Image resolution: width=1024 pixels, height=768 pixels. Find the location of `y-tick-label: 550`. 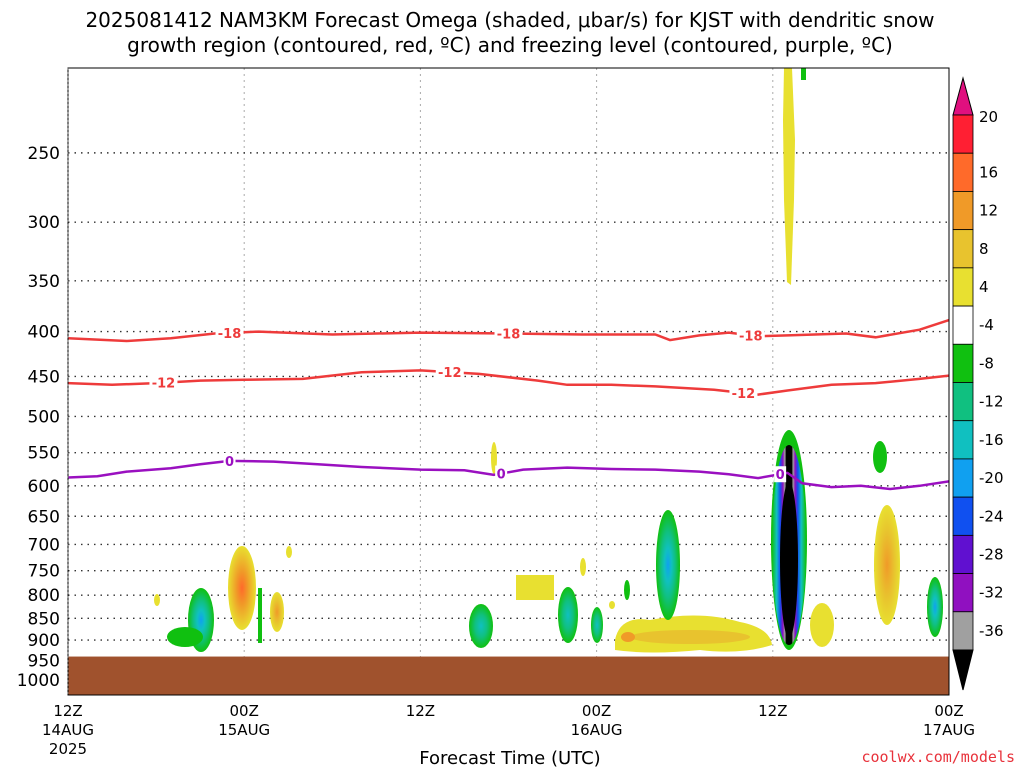

y-tick-label: 550 is located at coordinates (44, 454).